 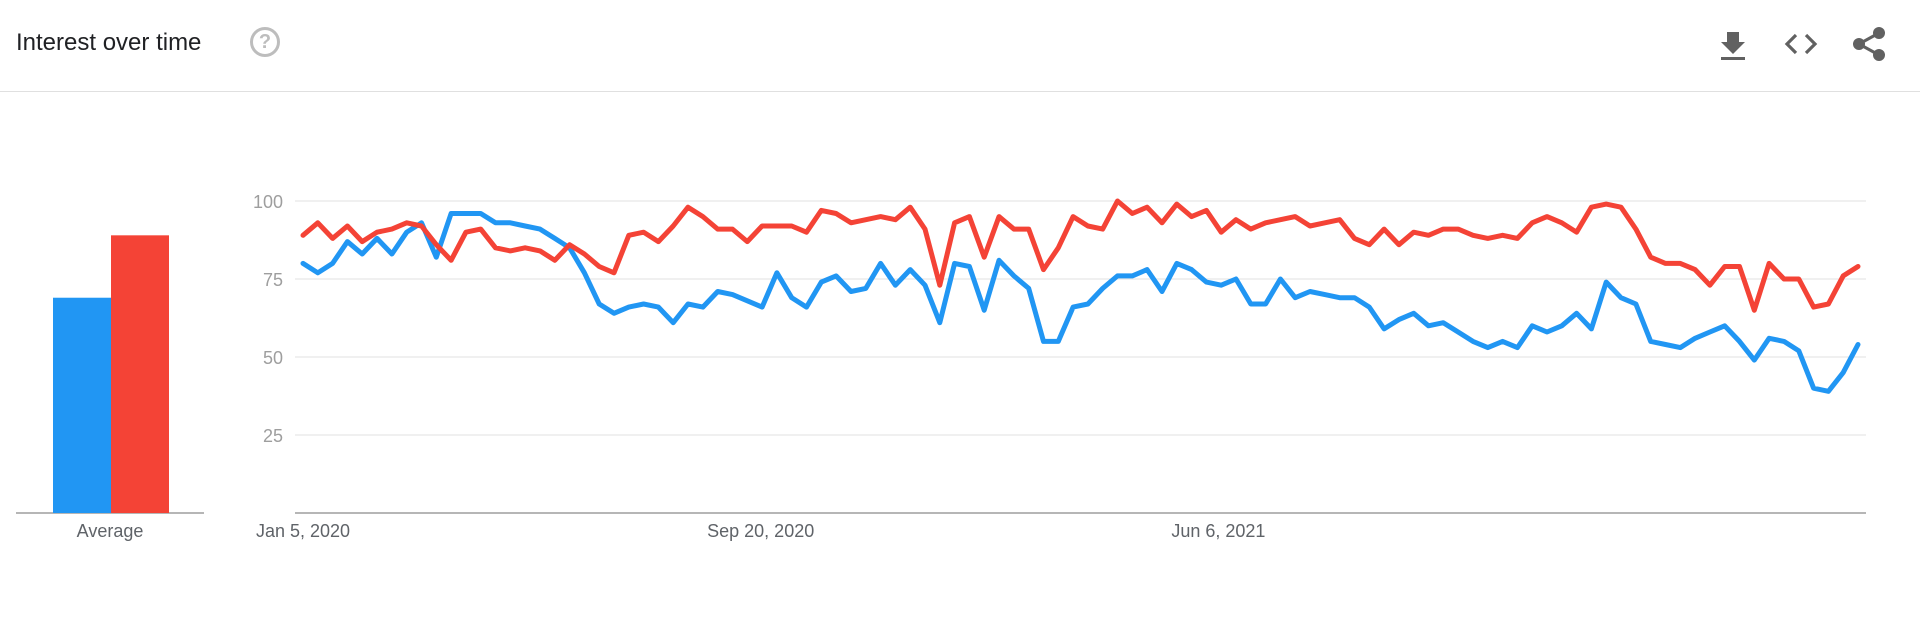 I want to click on chart-header: Interest over time ?, so click(x=960, y=46).